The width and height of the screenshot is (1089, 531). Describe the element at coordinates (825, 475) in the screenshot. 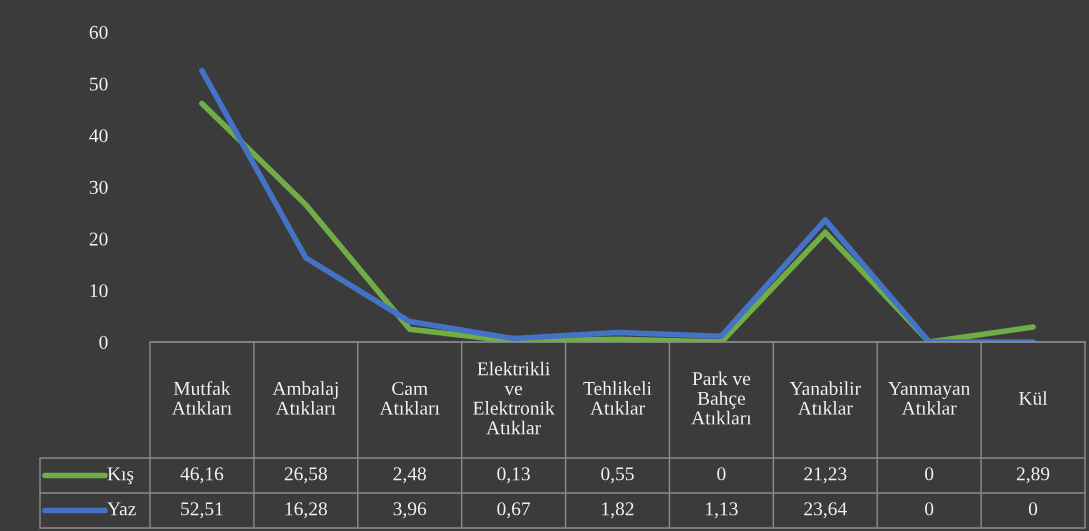

I see `data-label: 21,23` at that location.